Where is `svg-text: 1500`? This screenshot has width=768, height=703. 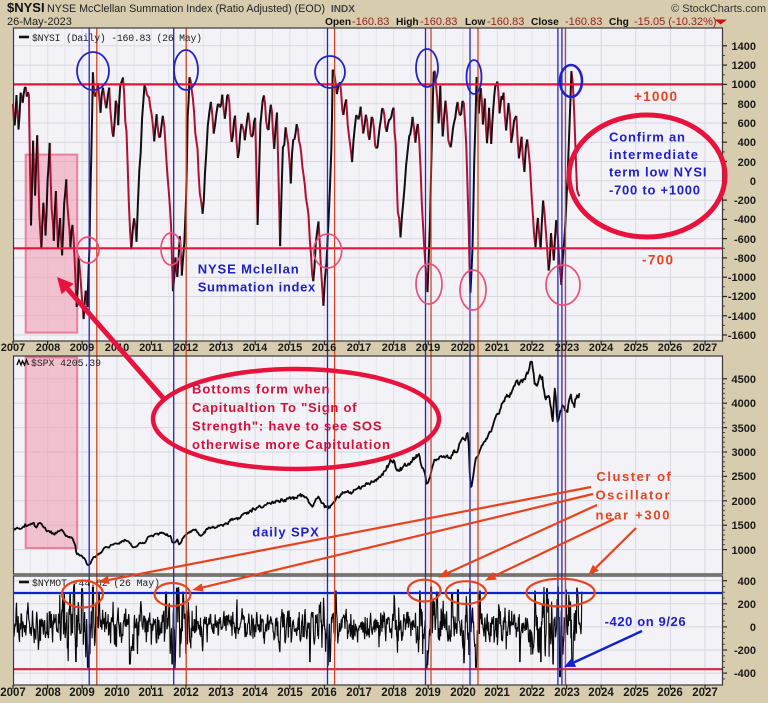 svg-text: 1500 is located at coordinates (744, 526).